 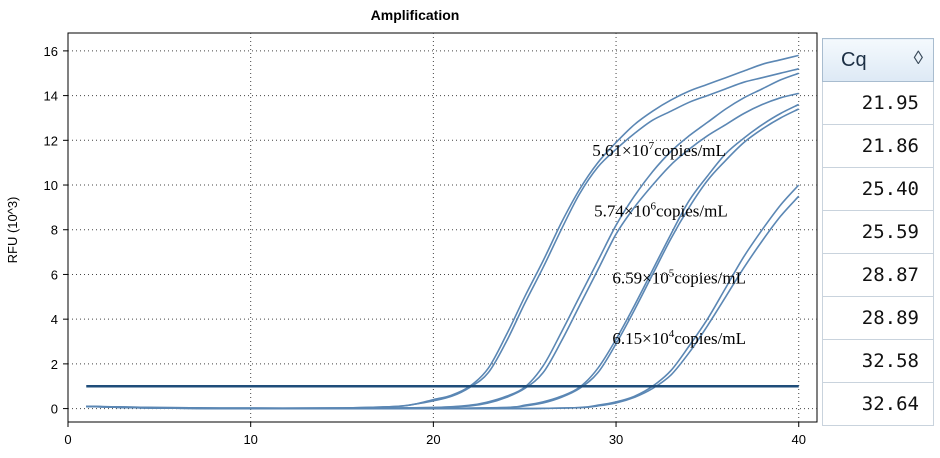 What do you see at coordinates (51, 140) in the screenshot?
I see `y-tick-label-6: 12` at bounding box center [51, 140].